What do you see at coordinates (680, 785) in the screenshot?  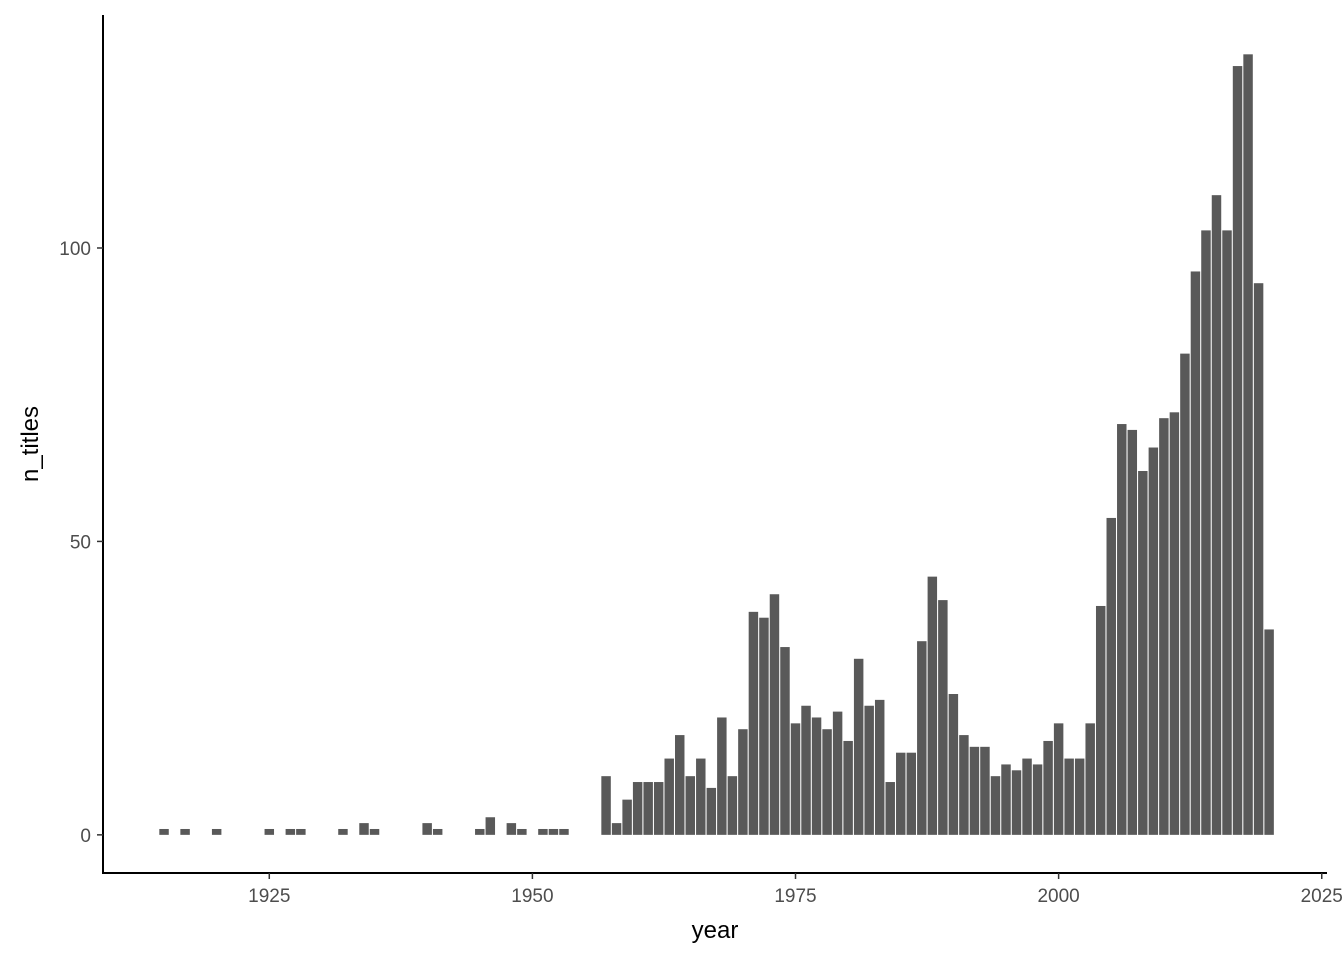 I see `bar-1964` at bounding box center [680, 785].